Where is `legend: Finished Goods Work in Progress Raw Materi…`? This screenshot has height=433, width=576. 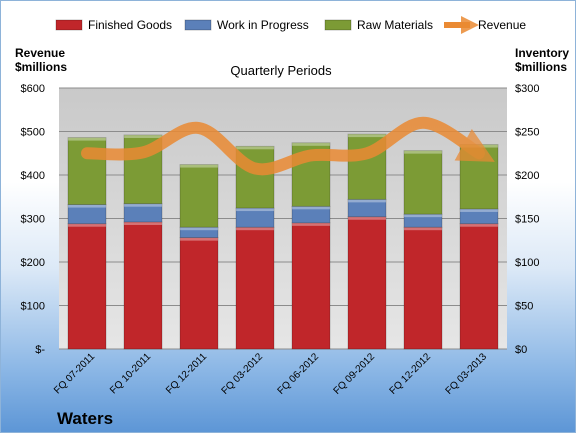
legend: Finished Goods Work in Progress Raw Materi… is located at coordinates (290, 25).